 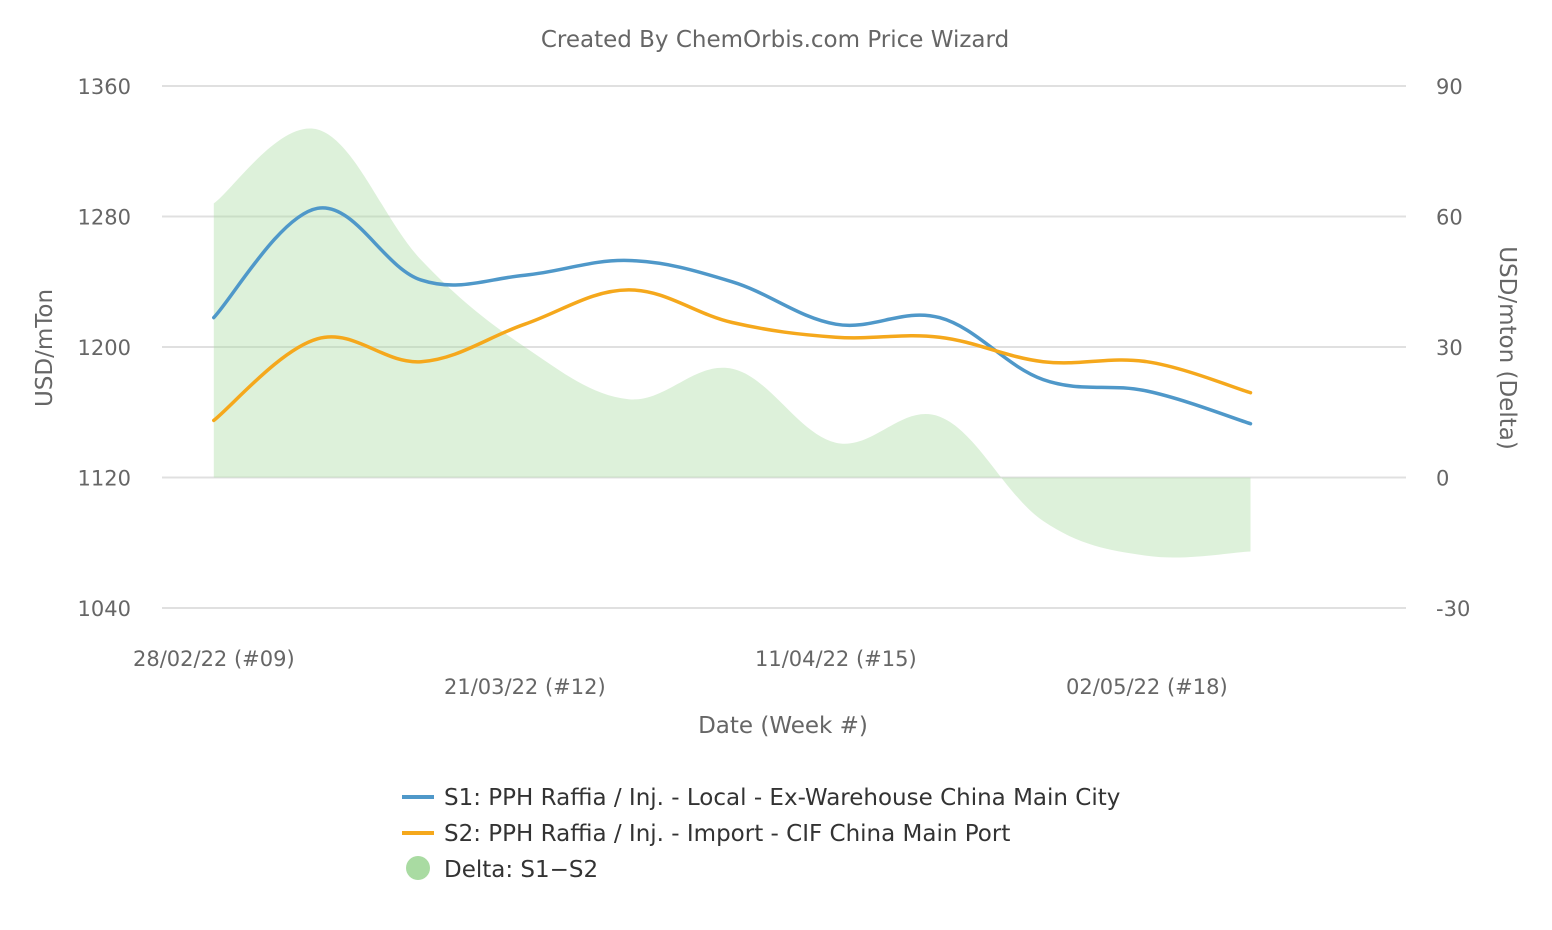 I want to click on chart-title: Created By ChemOrbis.com Price Wizard, so click(x=775, y=40).